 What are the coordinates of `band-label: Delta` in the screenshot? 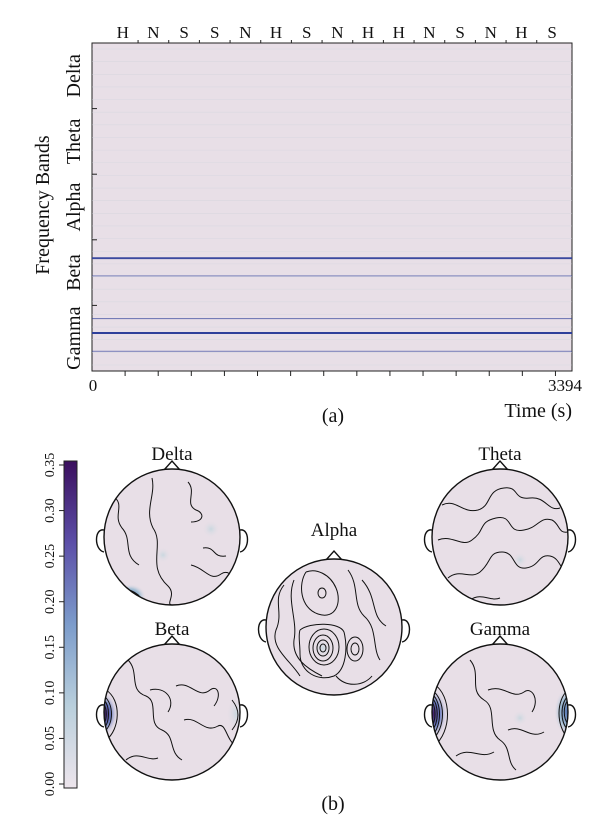 It's located at (74, 75).